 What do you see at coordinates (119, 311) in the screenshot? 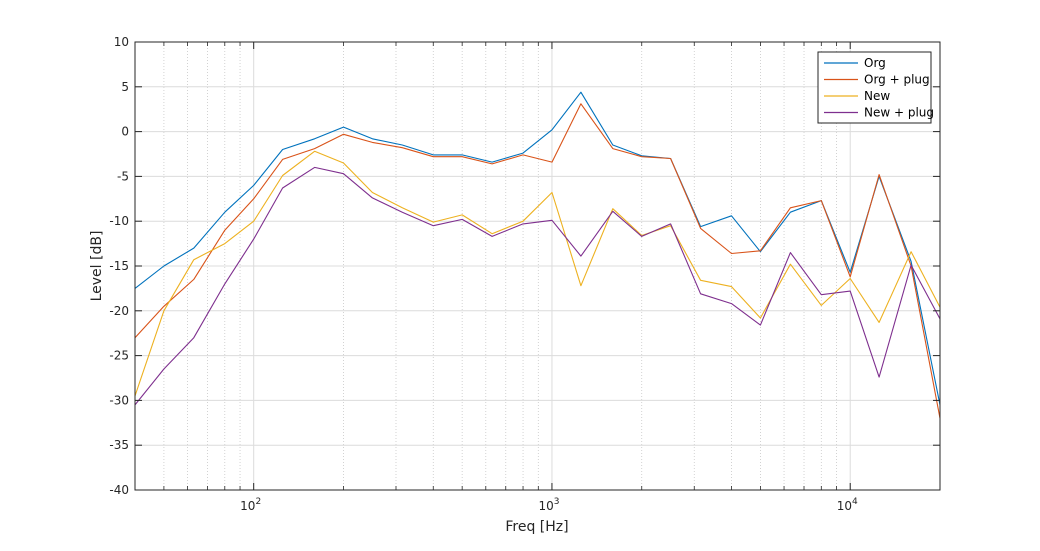
I see `y-tick-label: -20` at bounding box center [119, 311].